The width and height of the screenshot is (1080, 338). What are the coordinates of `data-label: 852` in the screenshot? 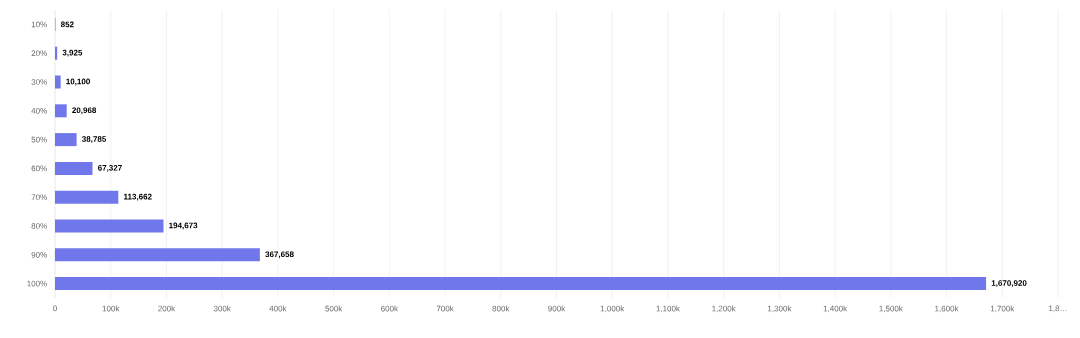 It's located at (67, 24).